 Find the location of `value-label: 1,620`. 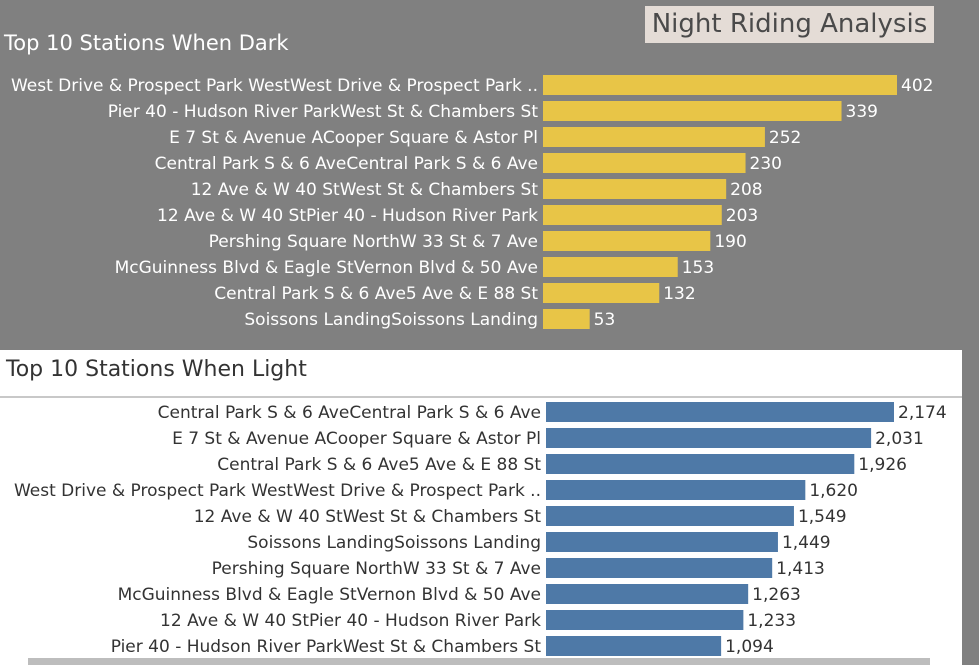

value-label: 1,620 is located at coordinates (833, 491).